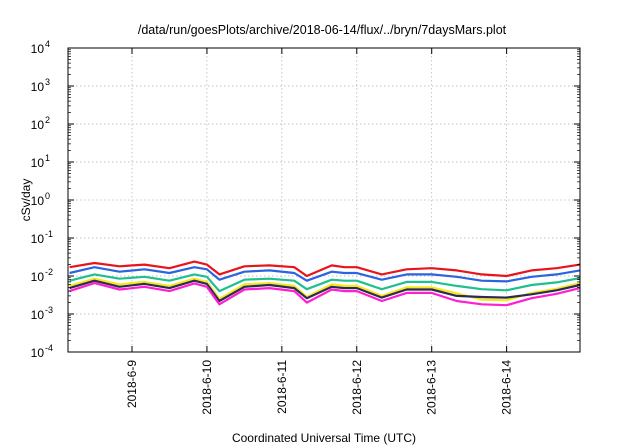 Image resolution: width=640 pixels, height=448 pixels. Describe the element at coordinates (49, 348) in the screenshot. I see `y-tick-exponent: -4` at that location.